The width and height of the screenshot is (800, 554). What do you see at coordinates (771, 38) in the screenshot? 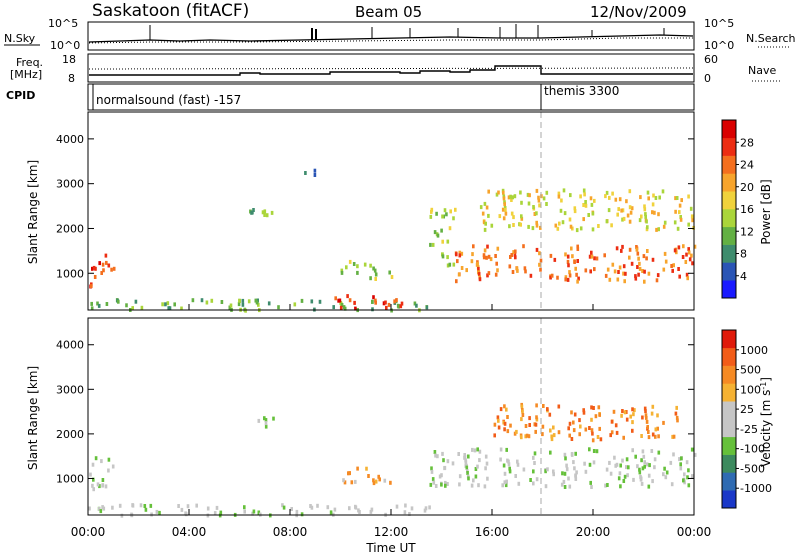
I see `nsearch-label: N.Search` at bounding box center [771, 38].